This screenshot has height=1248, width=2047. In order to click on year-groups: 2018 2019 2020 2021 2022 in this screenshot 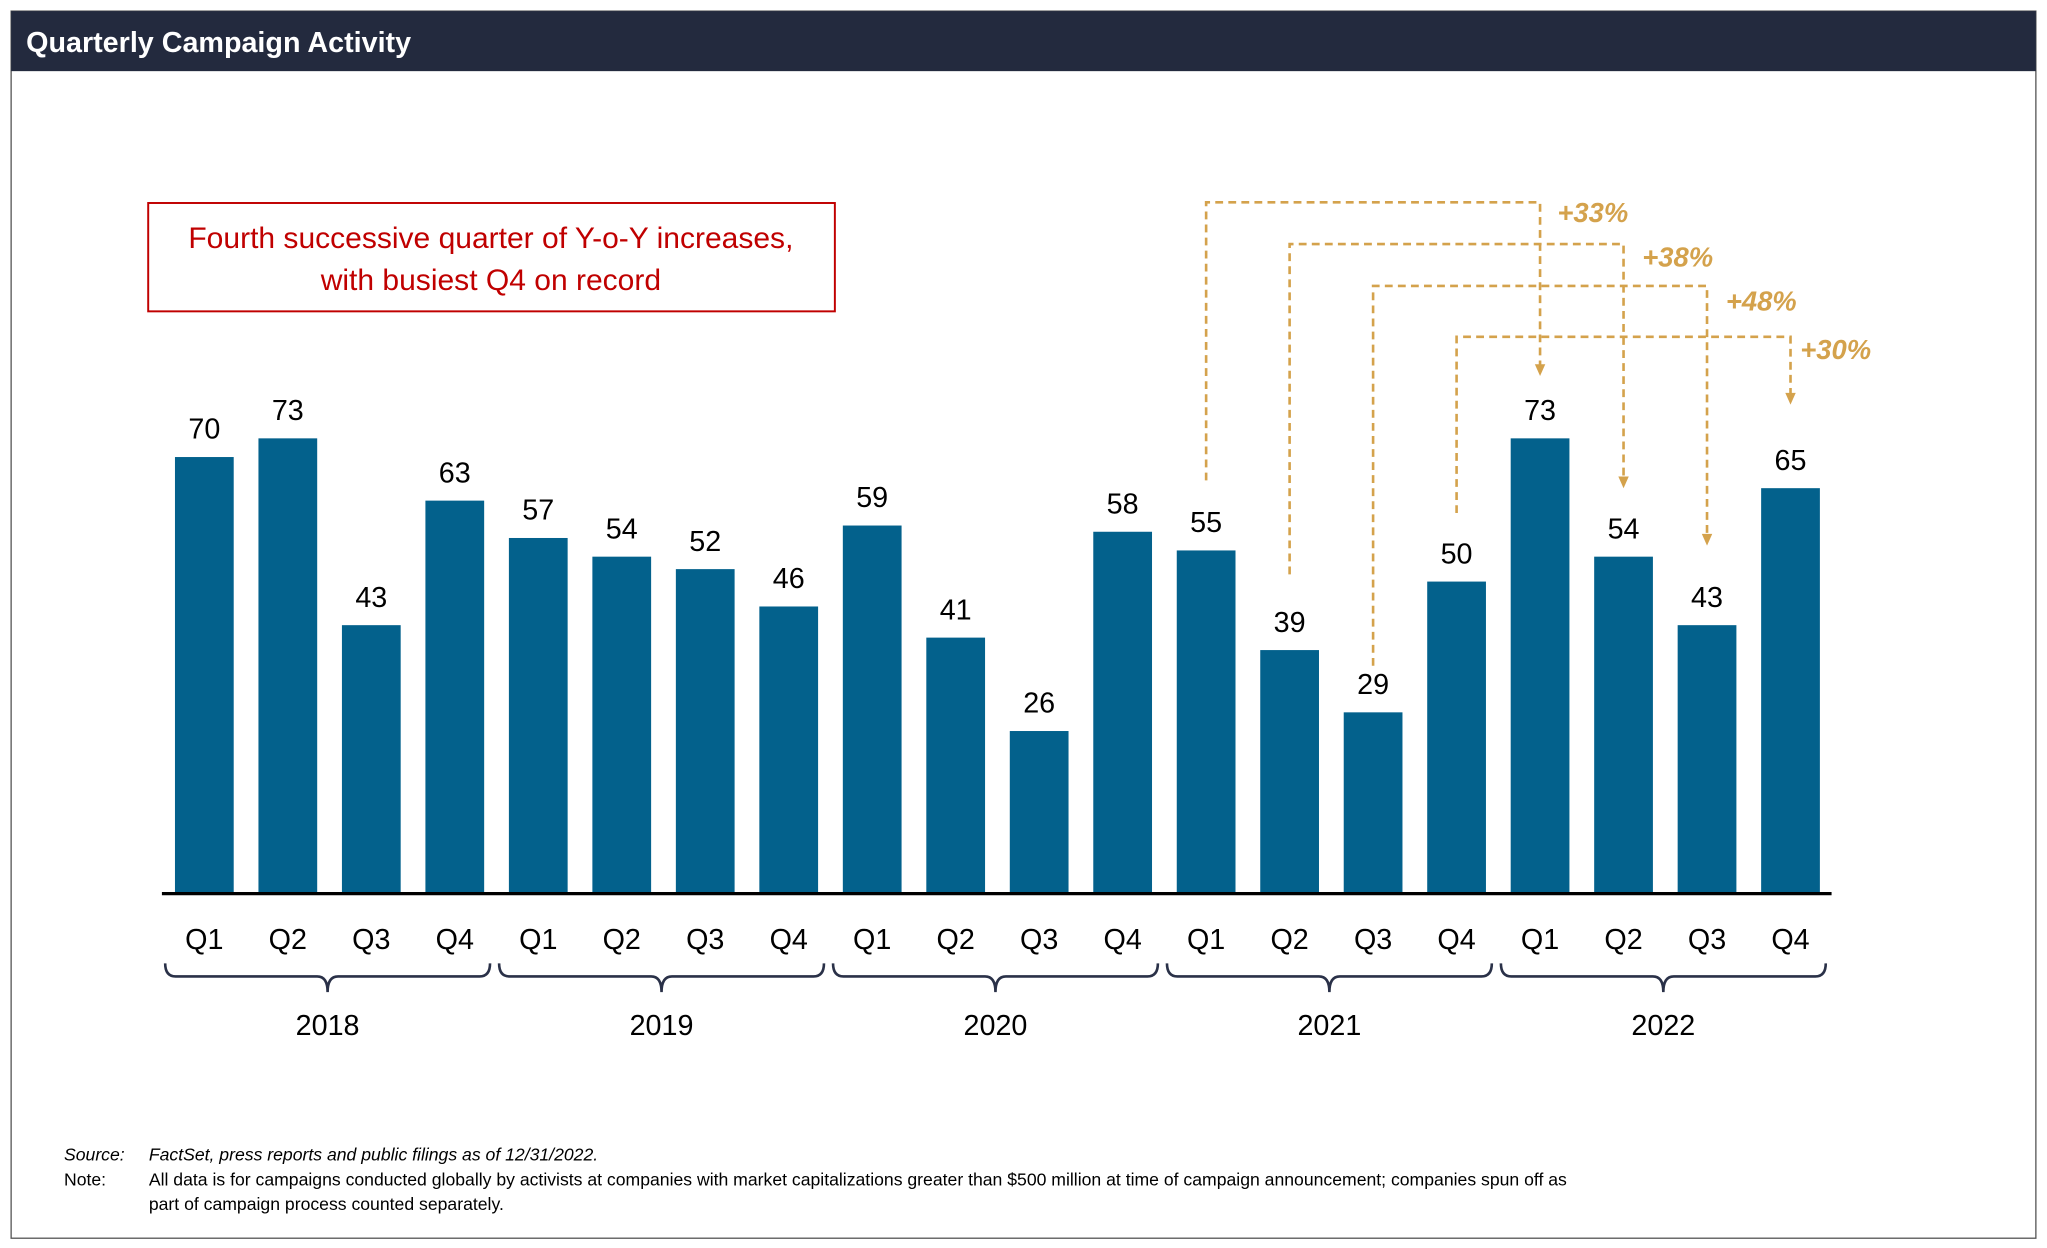, I will do `click(995, 1002)`.